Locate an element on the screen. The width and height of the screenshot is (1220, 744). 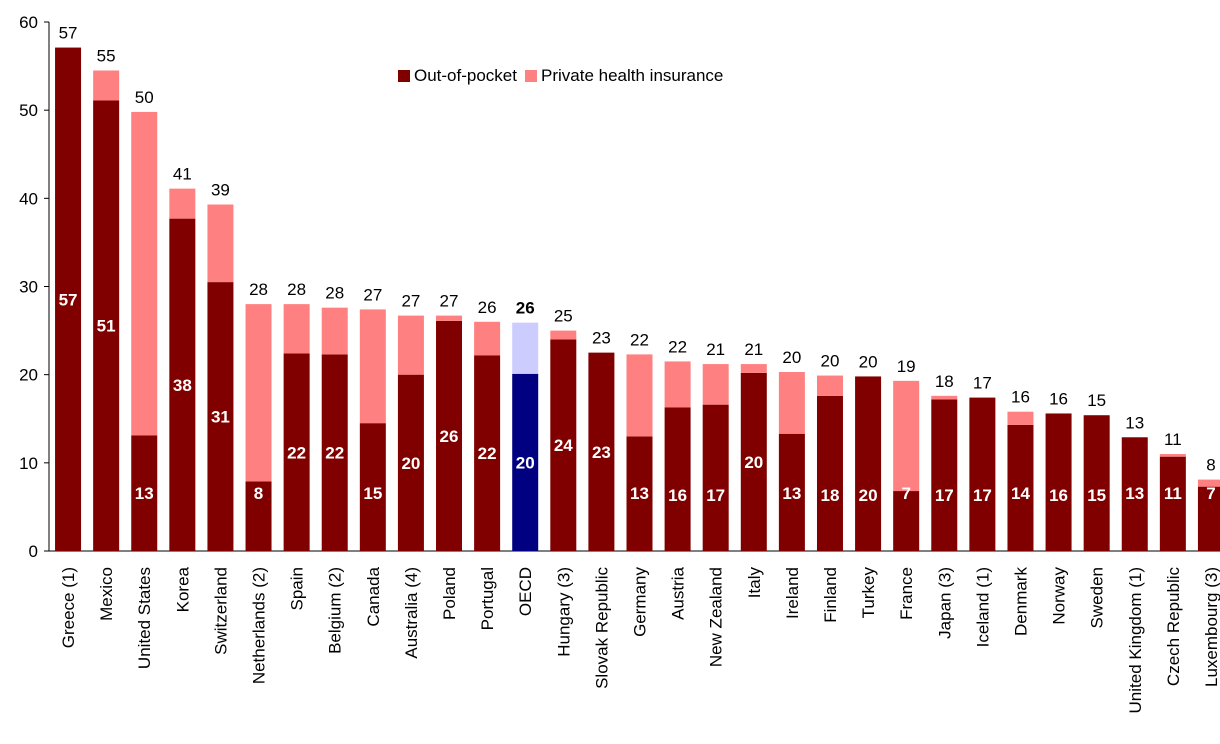
total-label-luxembourg-3: 8 is located at coordinates (1210, 465).